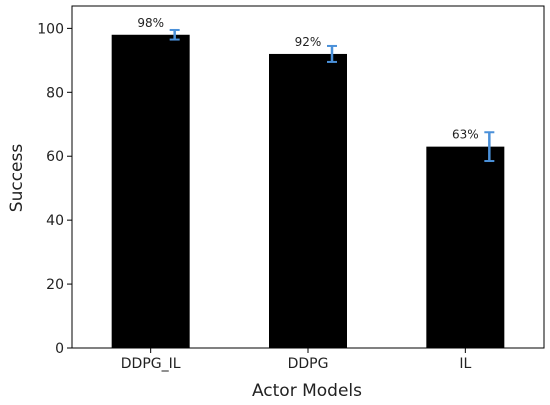 The height and width of the screenshot is (405, 550). I want to click on x-tick-label: DDPG, so click(308, 364).